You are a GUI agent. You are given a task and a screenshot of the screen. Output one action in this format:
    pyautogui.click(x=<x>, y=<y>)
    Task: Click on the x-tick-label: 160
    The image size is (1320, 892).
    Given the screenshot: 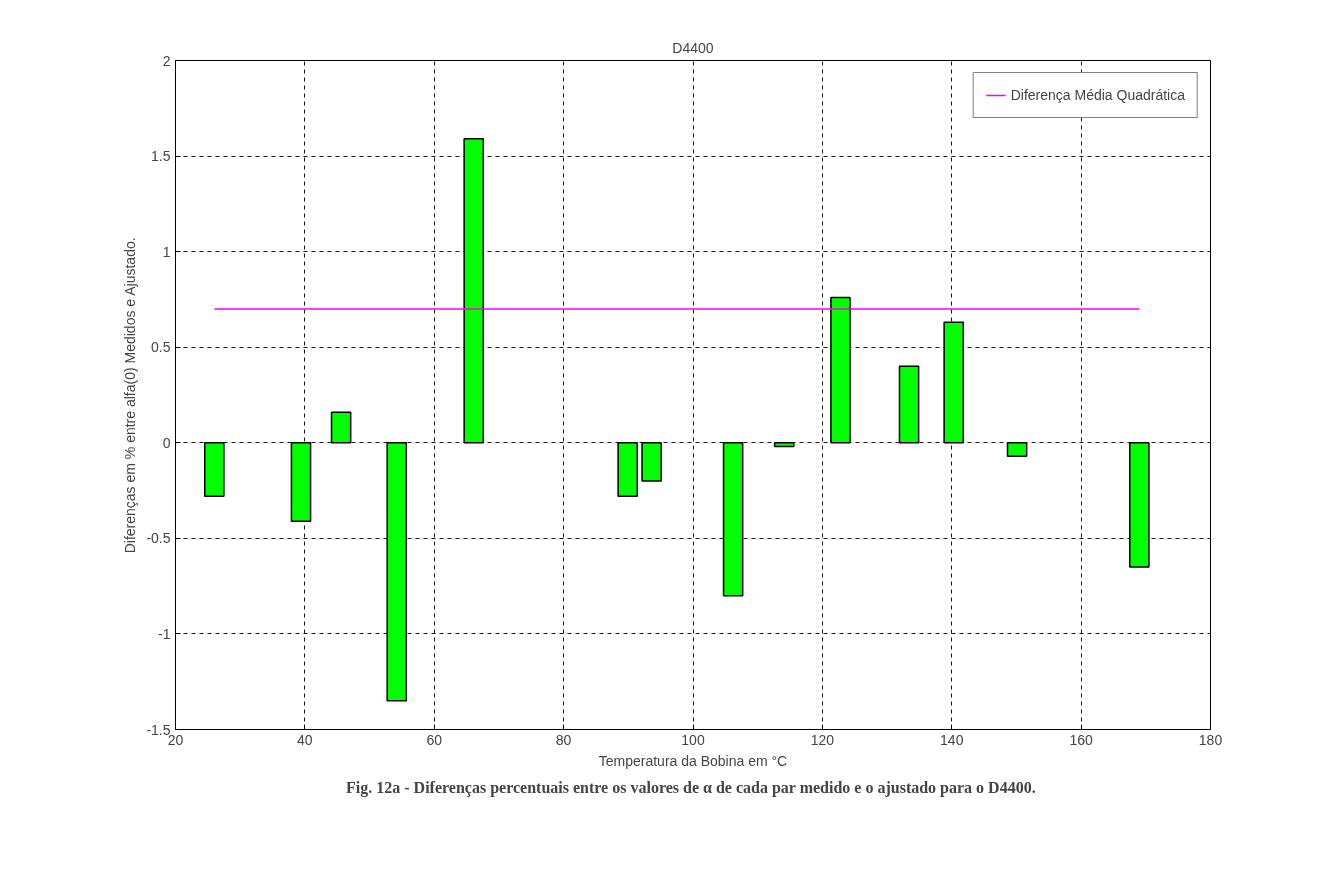 What is the action you would take?
    pyautogui.click(x=1081, y=739)
    